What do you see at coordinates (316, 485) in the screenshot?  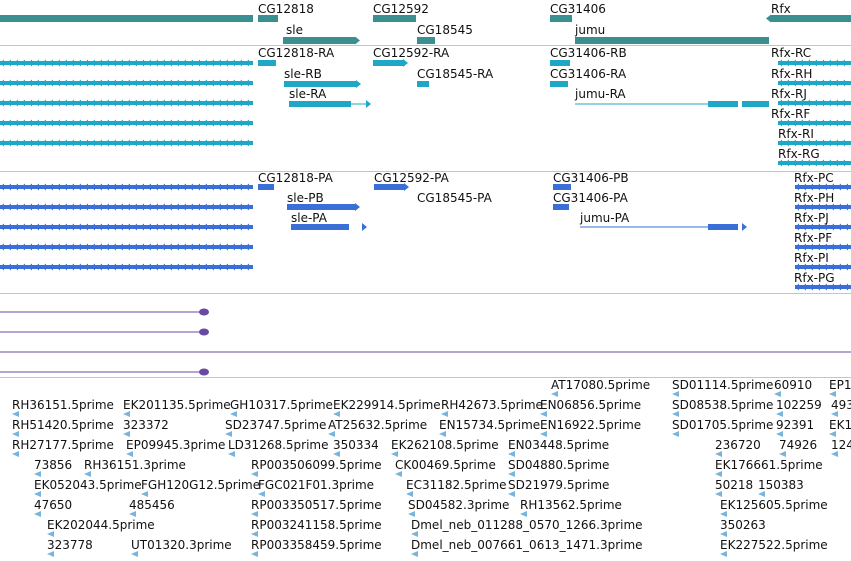 I see `est-label: FGC021F01.3prime` at bounding box center [316, 485].